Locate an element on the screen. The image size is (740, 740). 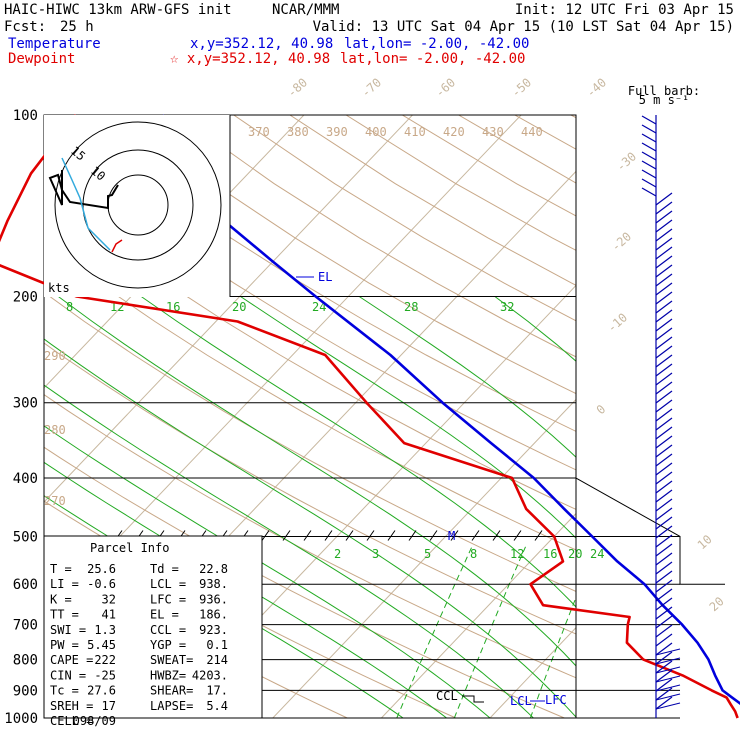
isotherm-line is located at coordinates (532, 672).